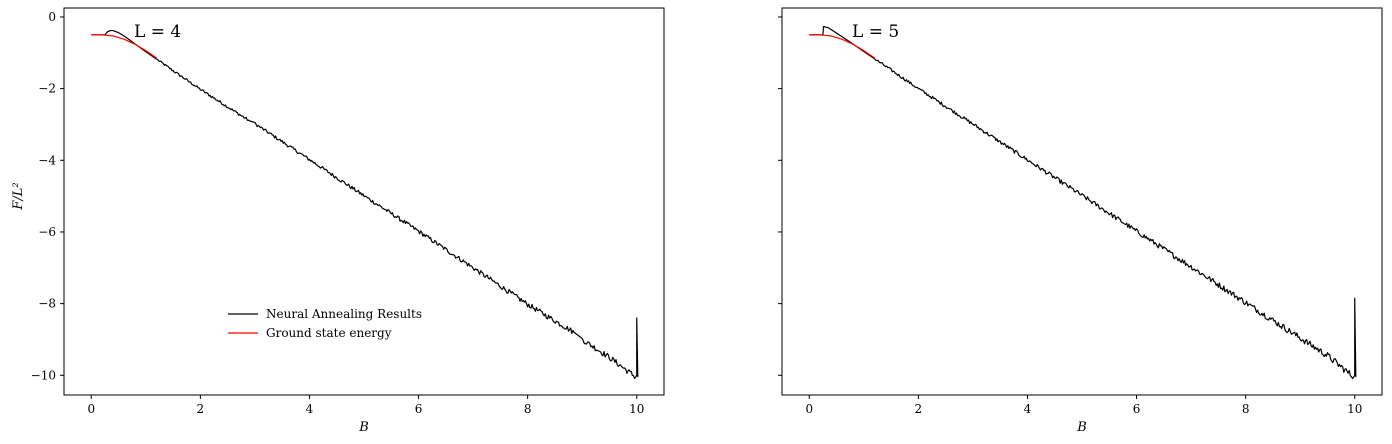  What do you see at coordinates (47, 232) in the screenshot?
I see `y-tick-label: −6` at bounding box center [47, 232].